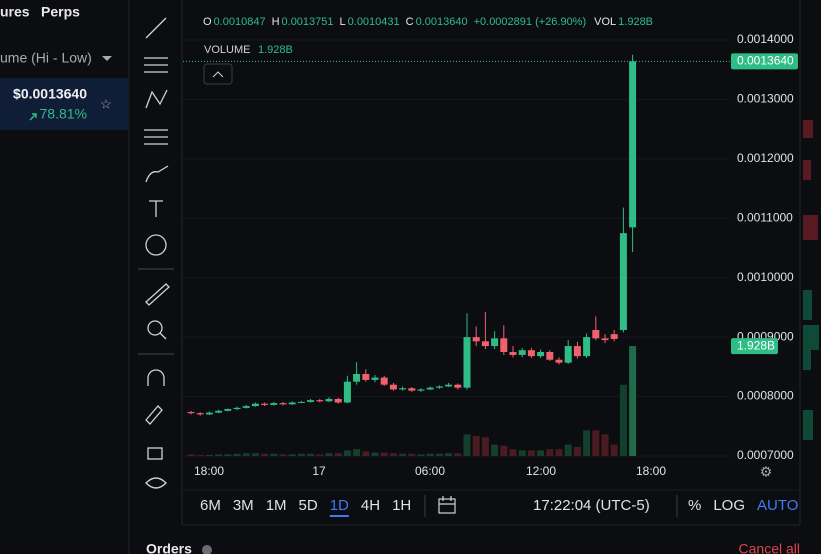 This screenshot has height=554, width=821. I want to click on timeframe-button: 1D, so click(339, 505).